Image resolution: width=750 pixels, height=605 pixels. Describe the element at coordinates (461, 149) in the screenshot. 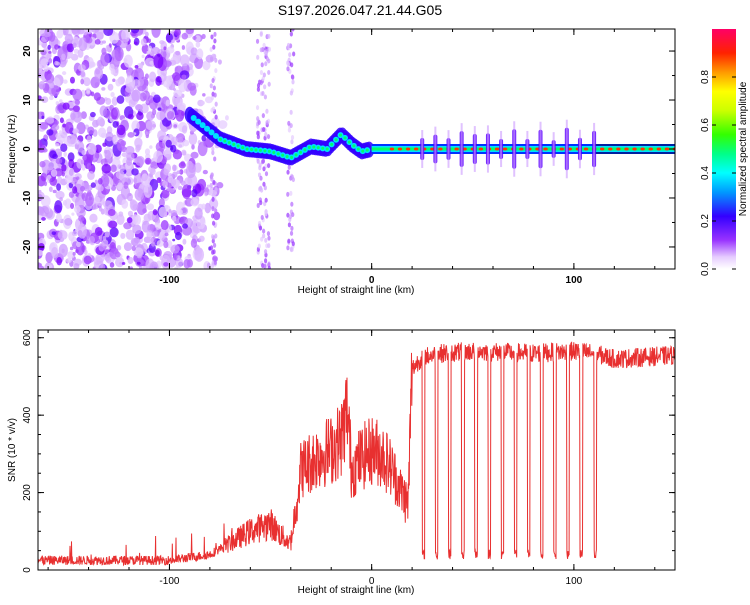

I see `dropout-spike-faint` at that location.